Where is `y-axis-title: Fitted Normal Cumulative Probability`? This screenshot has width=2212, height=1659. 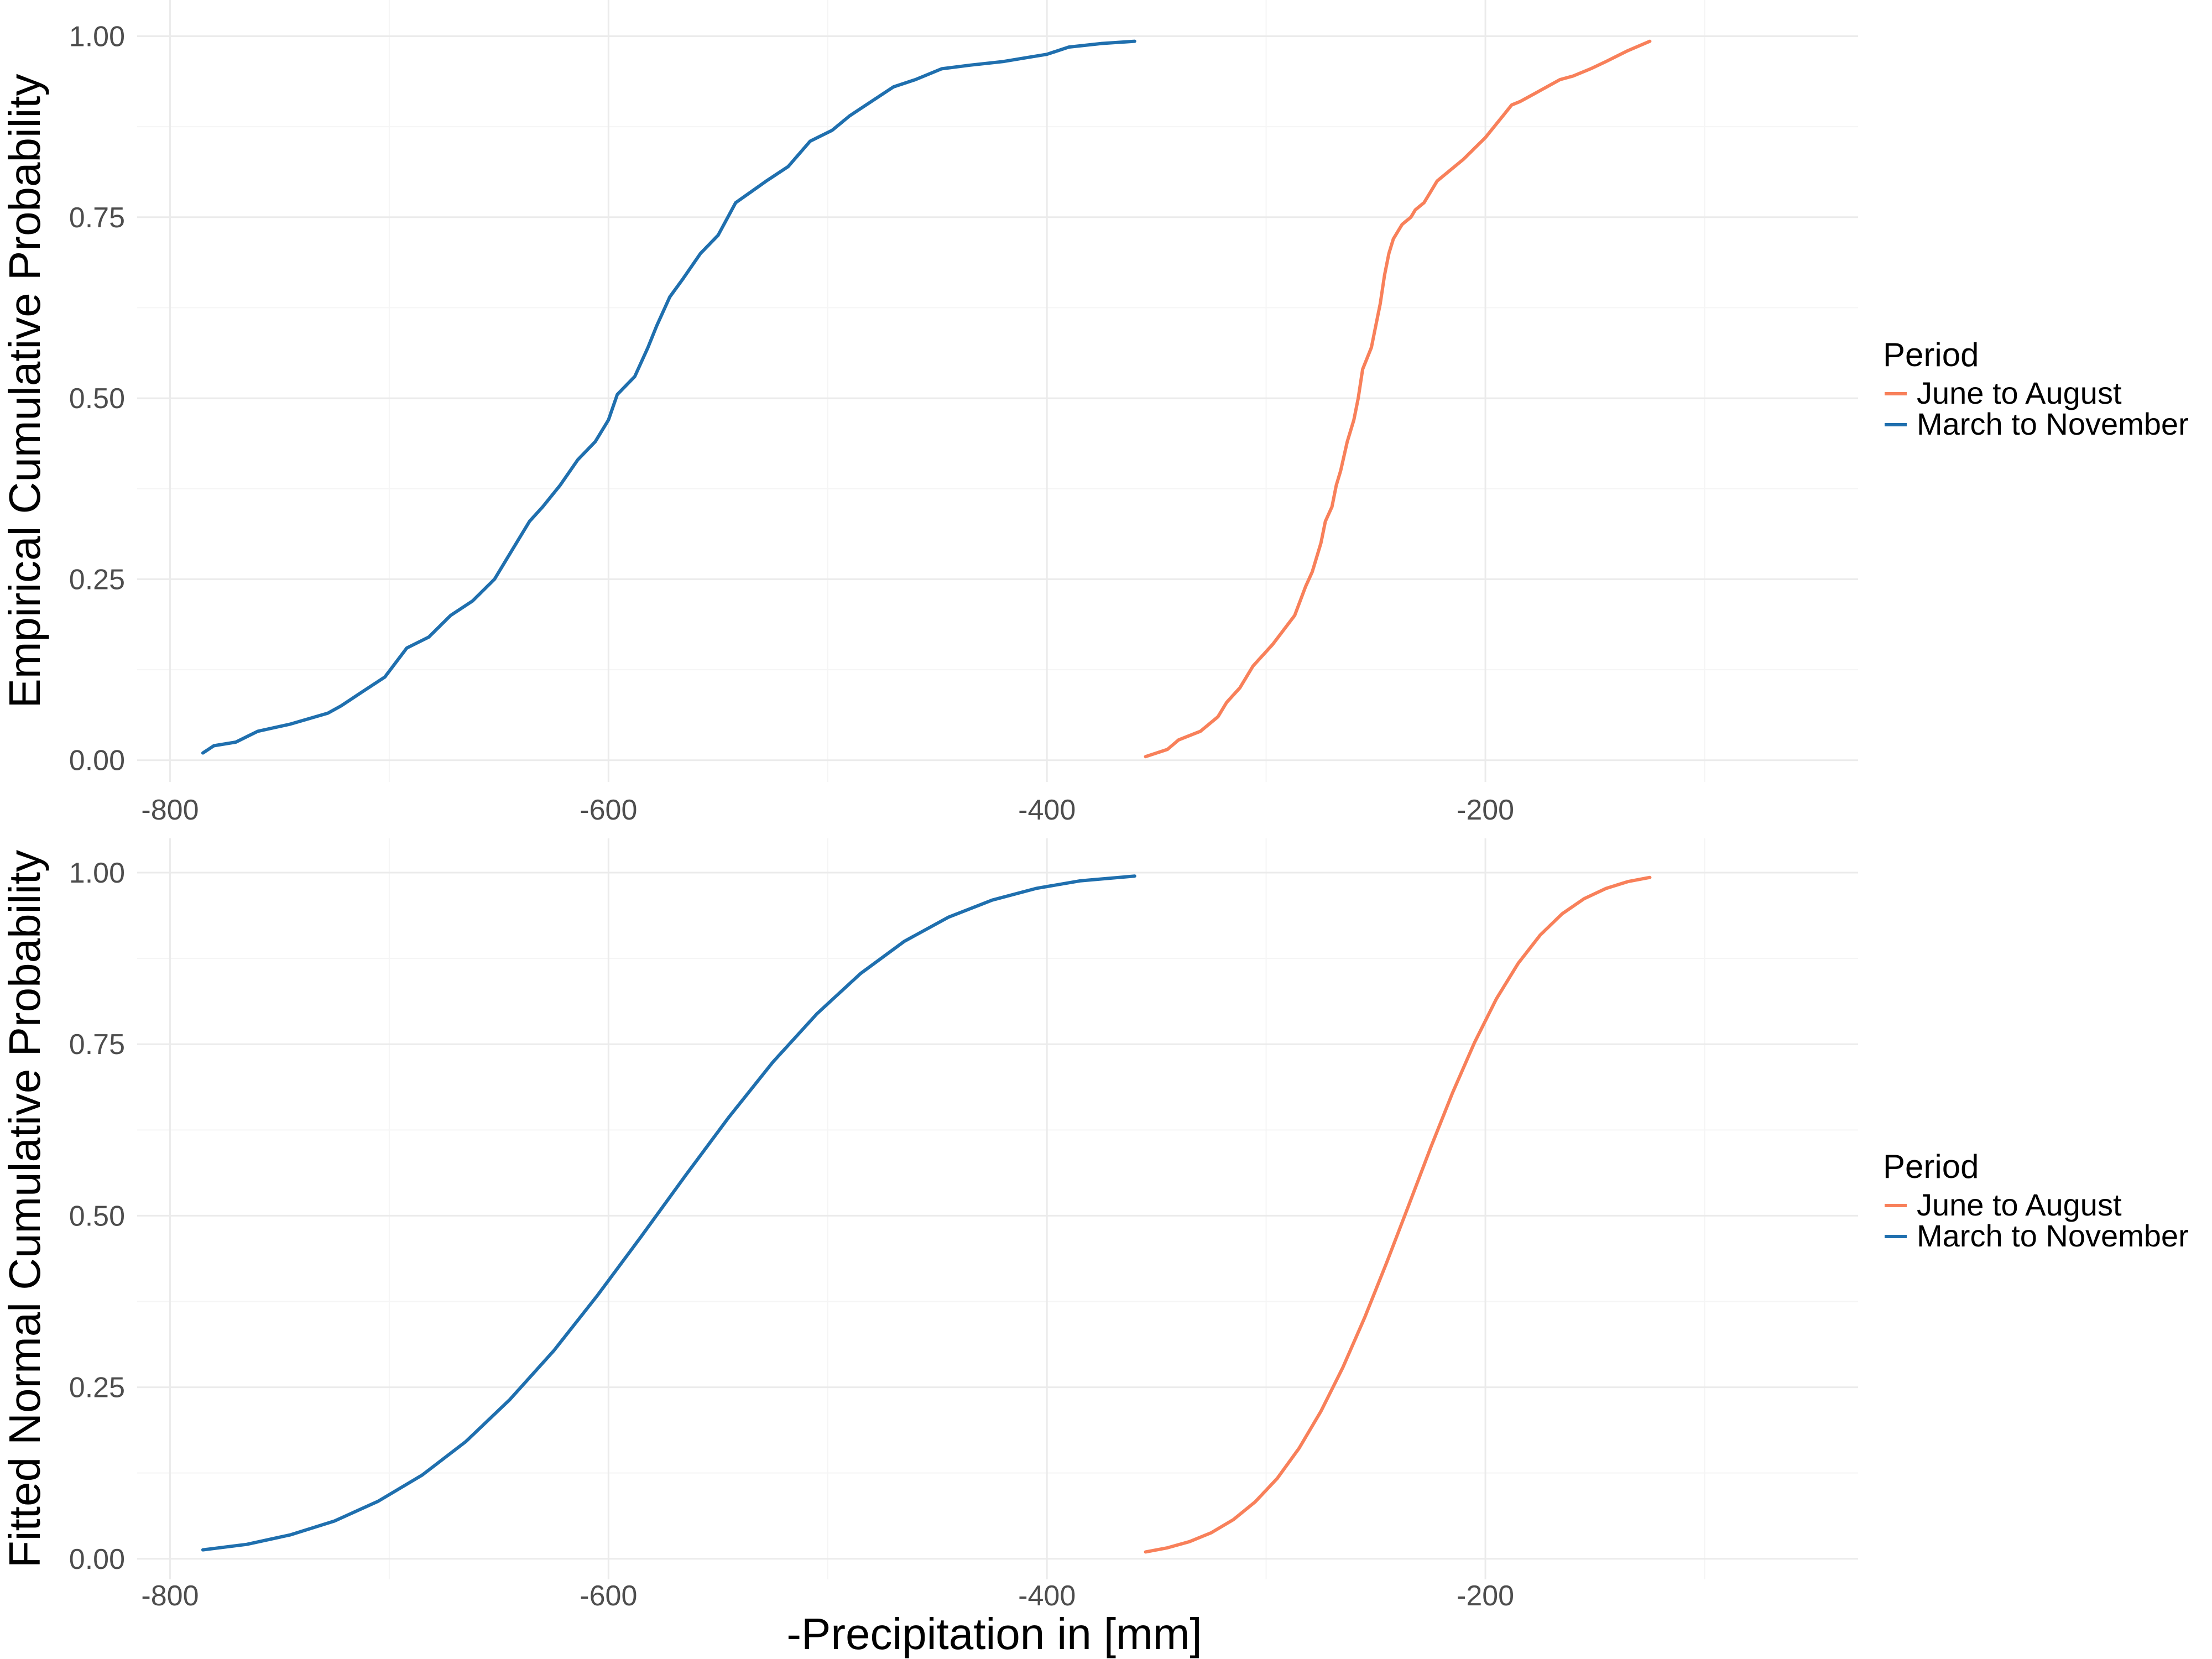 y-axis-title: Fitted Normal Cumulative Probability is located at coordinates (25, 1209).